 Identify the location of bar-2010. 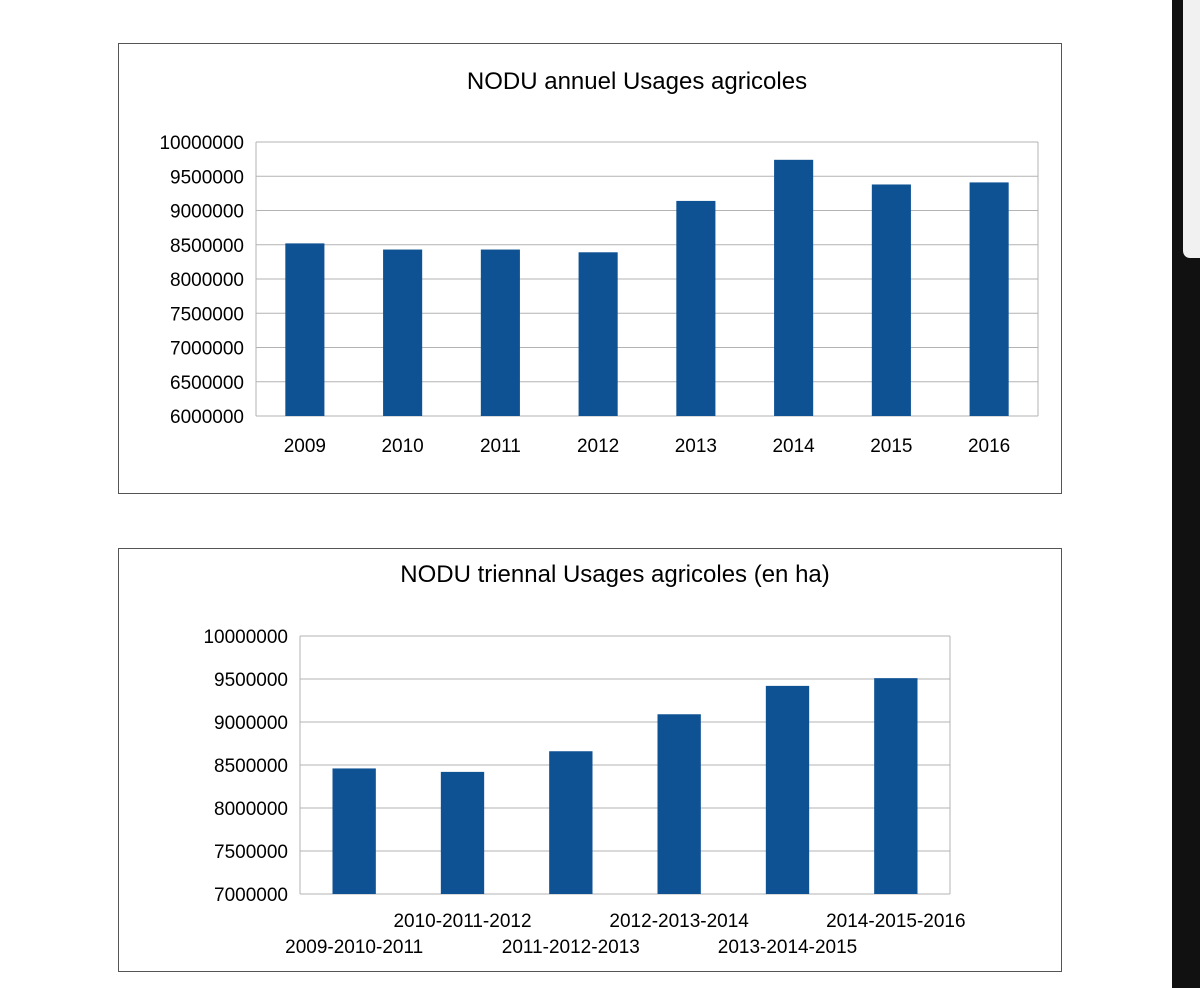
(403, 332).